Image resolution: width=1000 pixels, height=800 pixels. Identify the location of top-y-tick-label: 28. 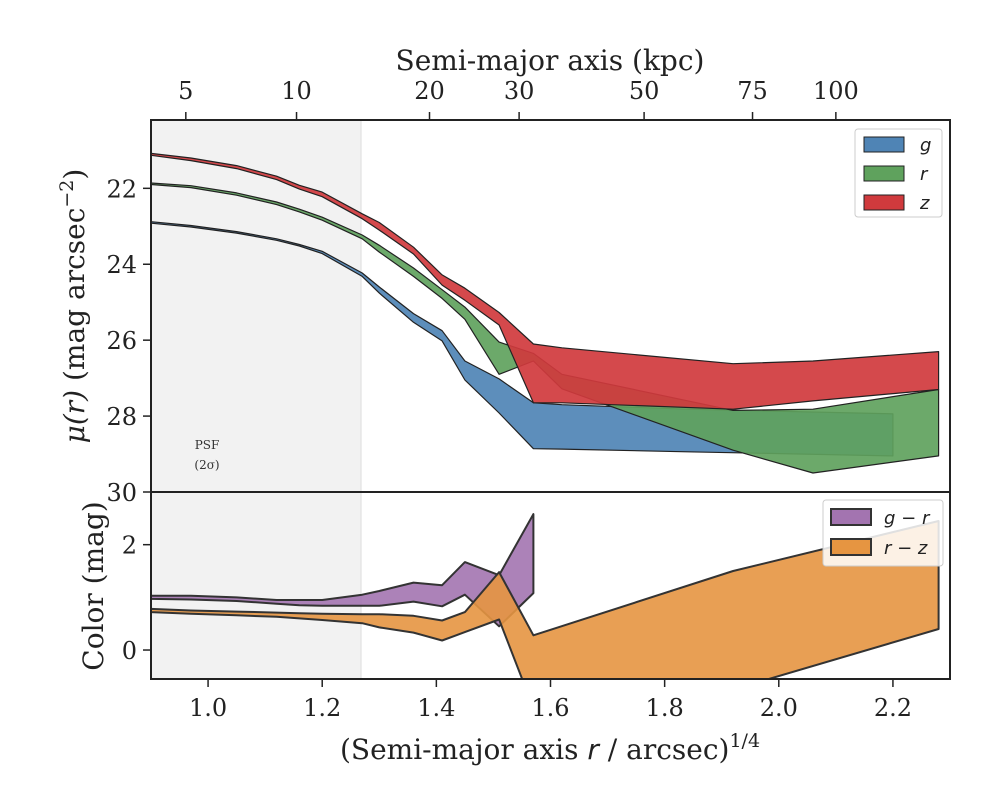
(121, 417).